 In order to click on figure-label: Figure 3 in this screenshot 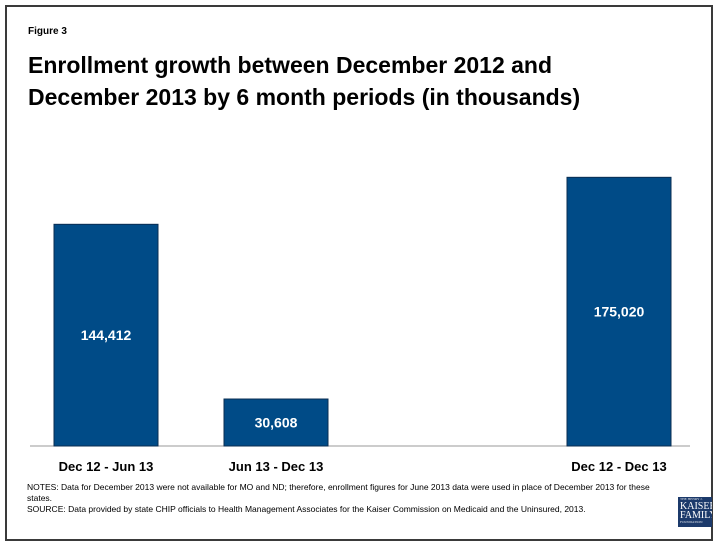, I will do `click(47, 31)`.